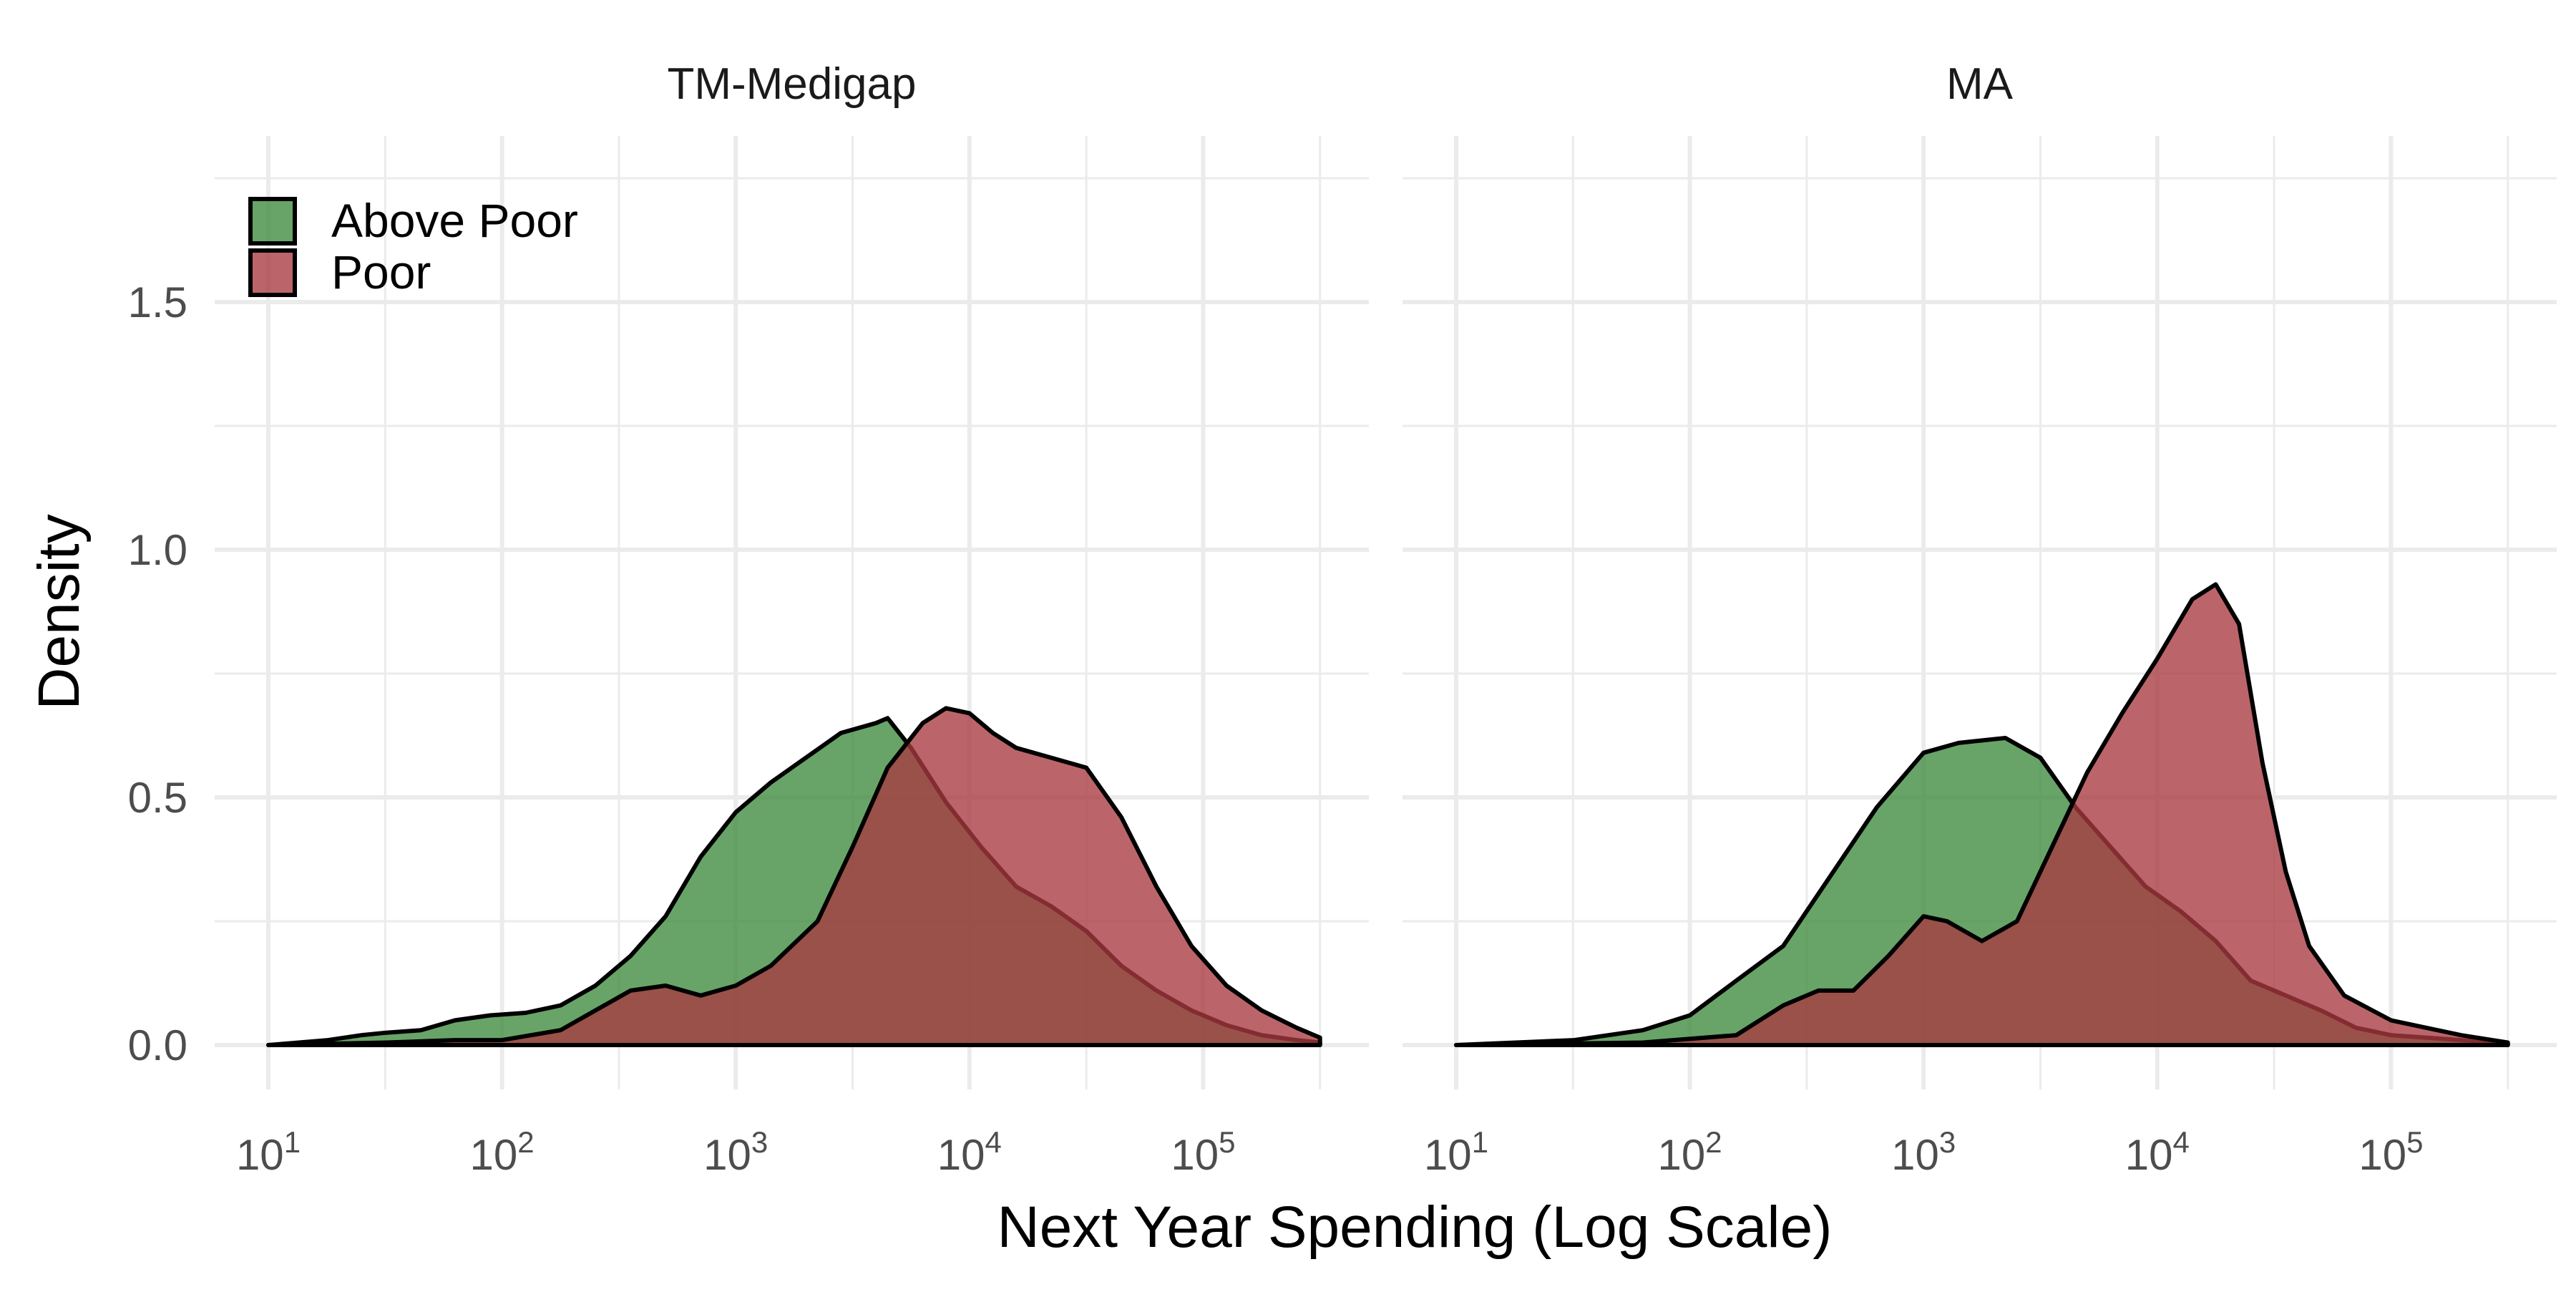 The width and height of the screenshot is (2576, 1292). What do you see at coordinates (792, 84) in the screenshot?
I see `panel-title: TM-Medigap` at bounding box center [792, 84].